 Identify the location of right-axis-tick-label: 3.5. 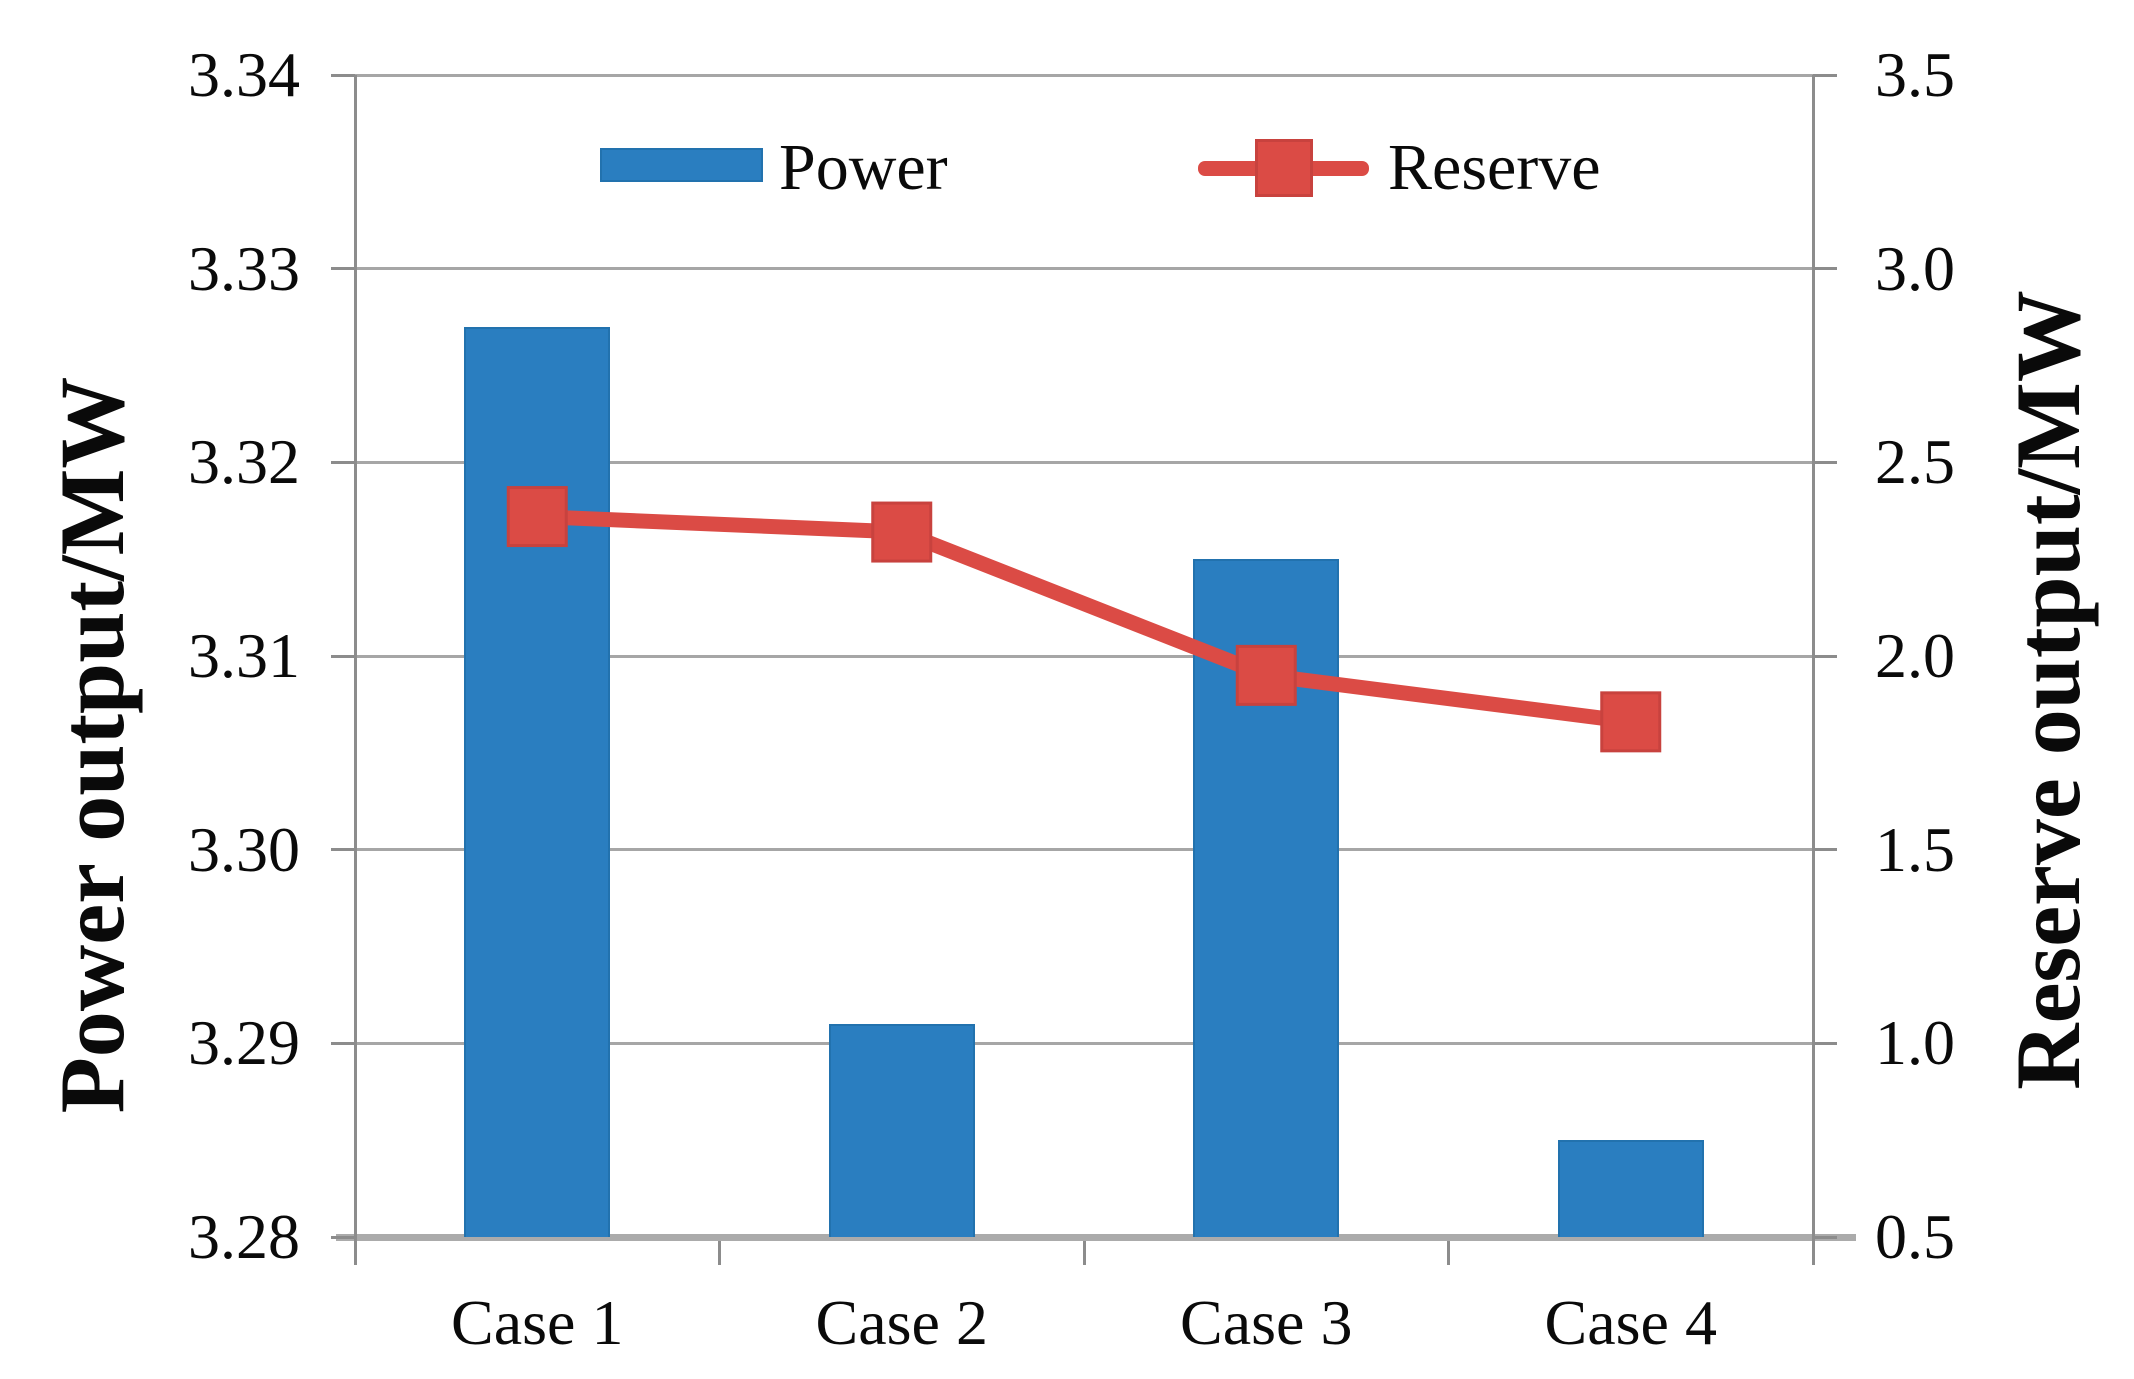
(1915, 74).